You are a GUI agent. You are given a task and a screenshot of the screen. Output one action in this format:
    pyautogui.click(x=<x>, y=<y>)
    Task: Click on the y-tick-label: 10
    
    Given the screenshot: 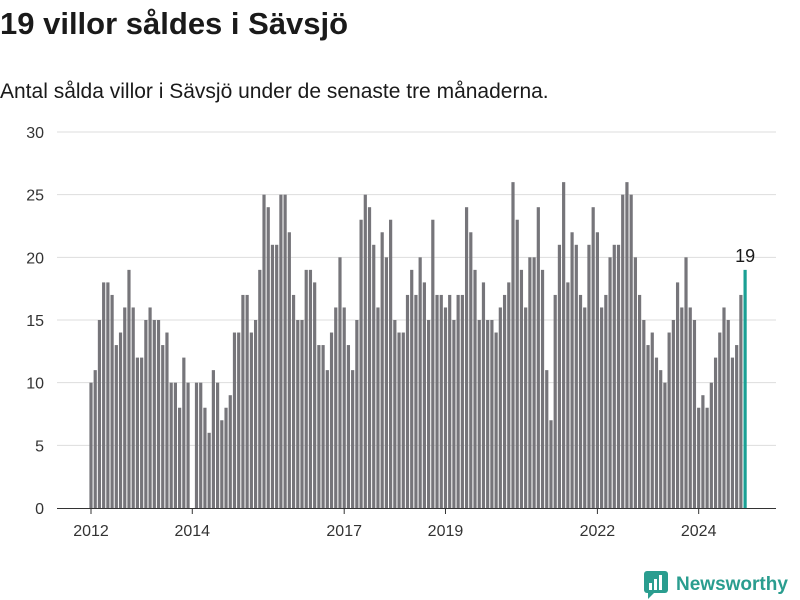 What is the action you would take?
    pyautogui.click(x=35, y=384)
    